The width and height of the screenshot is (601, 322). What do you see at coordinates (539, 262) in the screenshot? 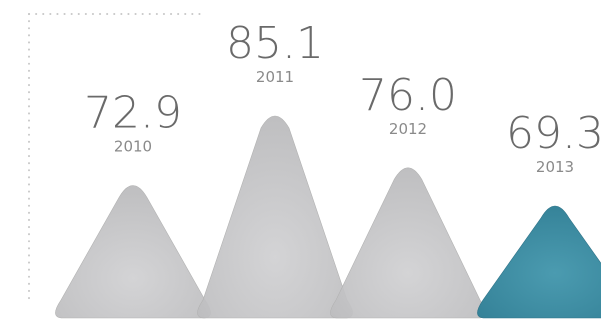
I see `peak-2013` at bounding box center [539, 262].